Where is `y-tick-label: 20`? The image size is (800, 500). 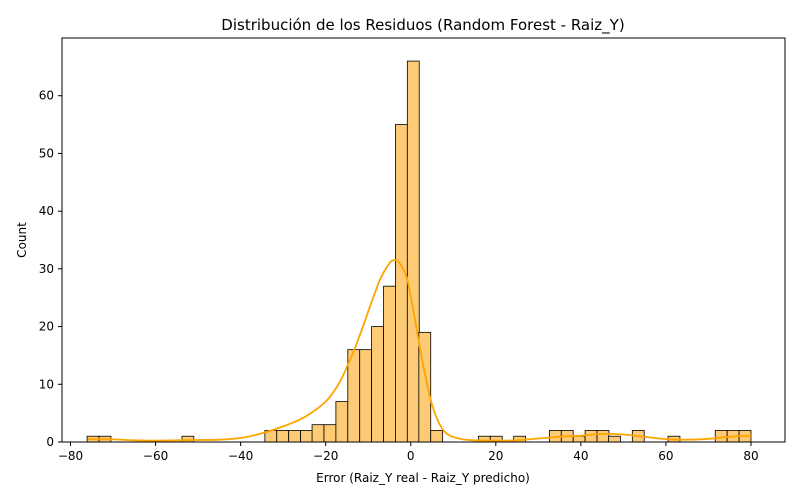 y-tick-label: 20 is located at coordinates (46, 327).